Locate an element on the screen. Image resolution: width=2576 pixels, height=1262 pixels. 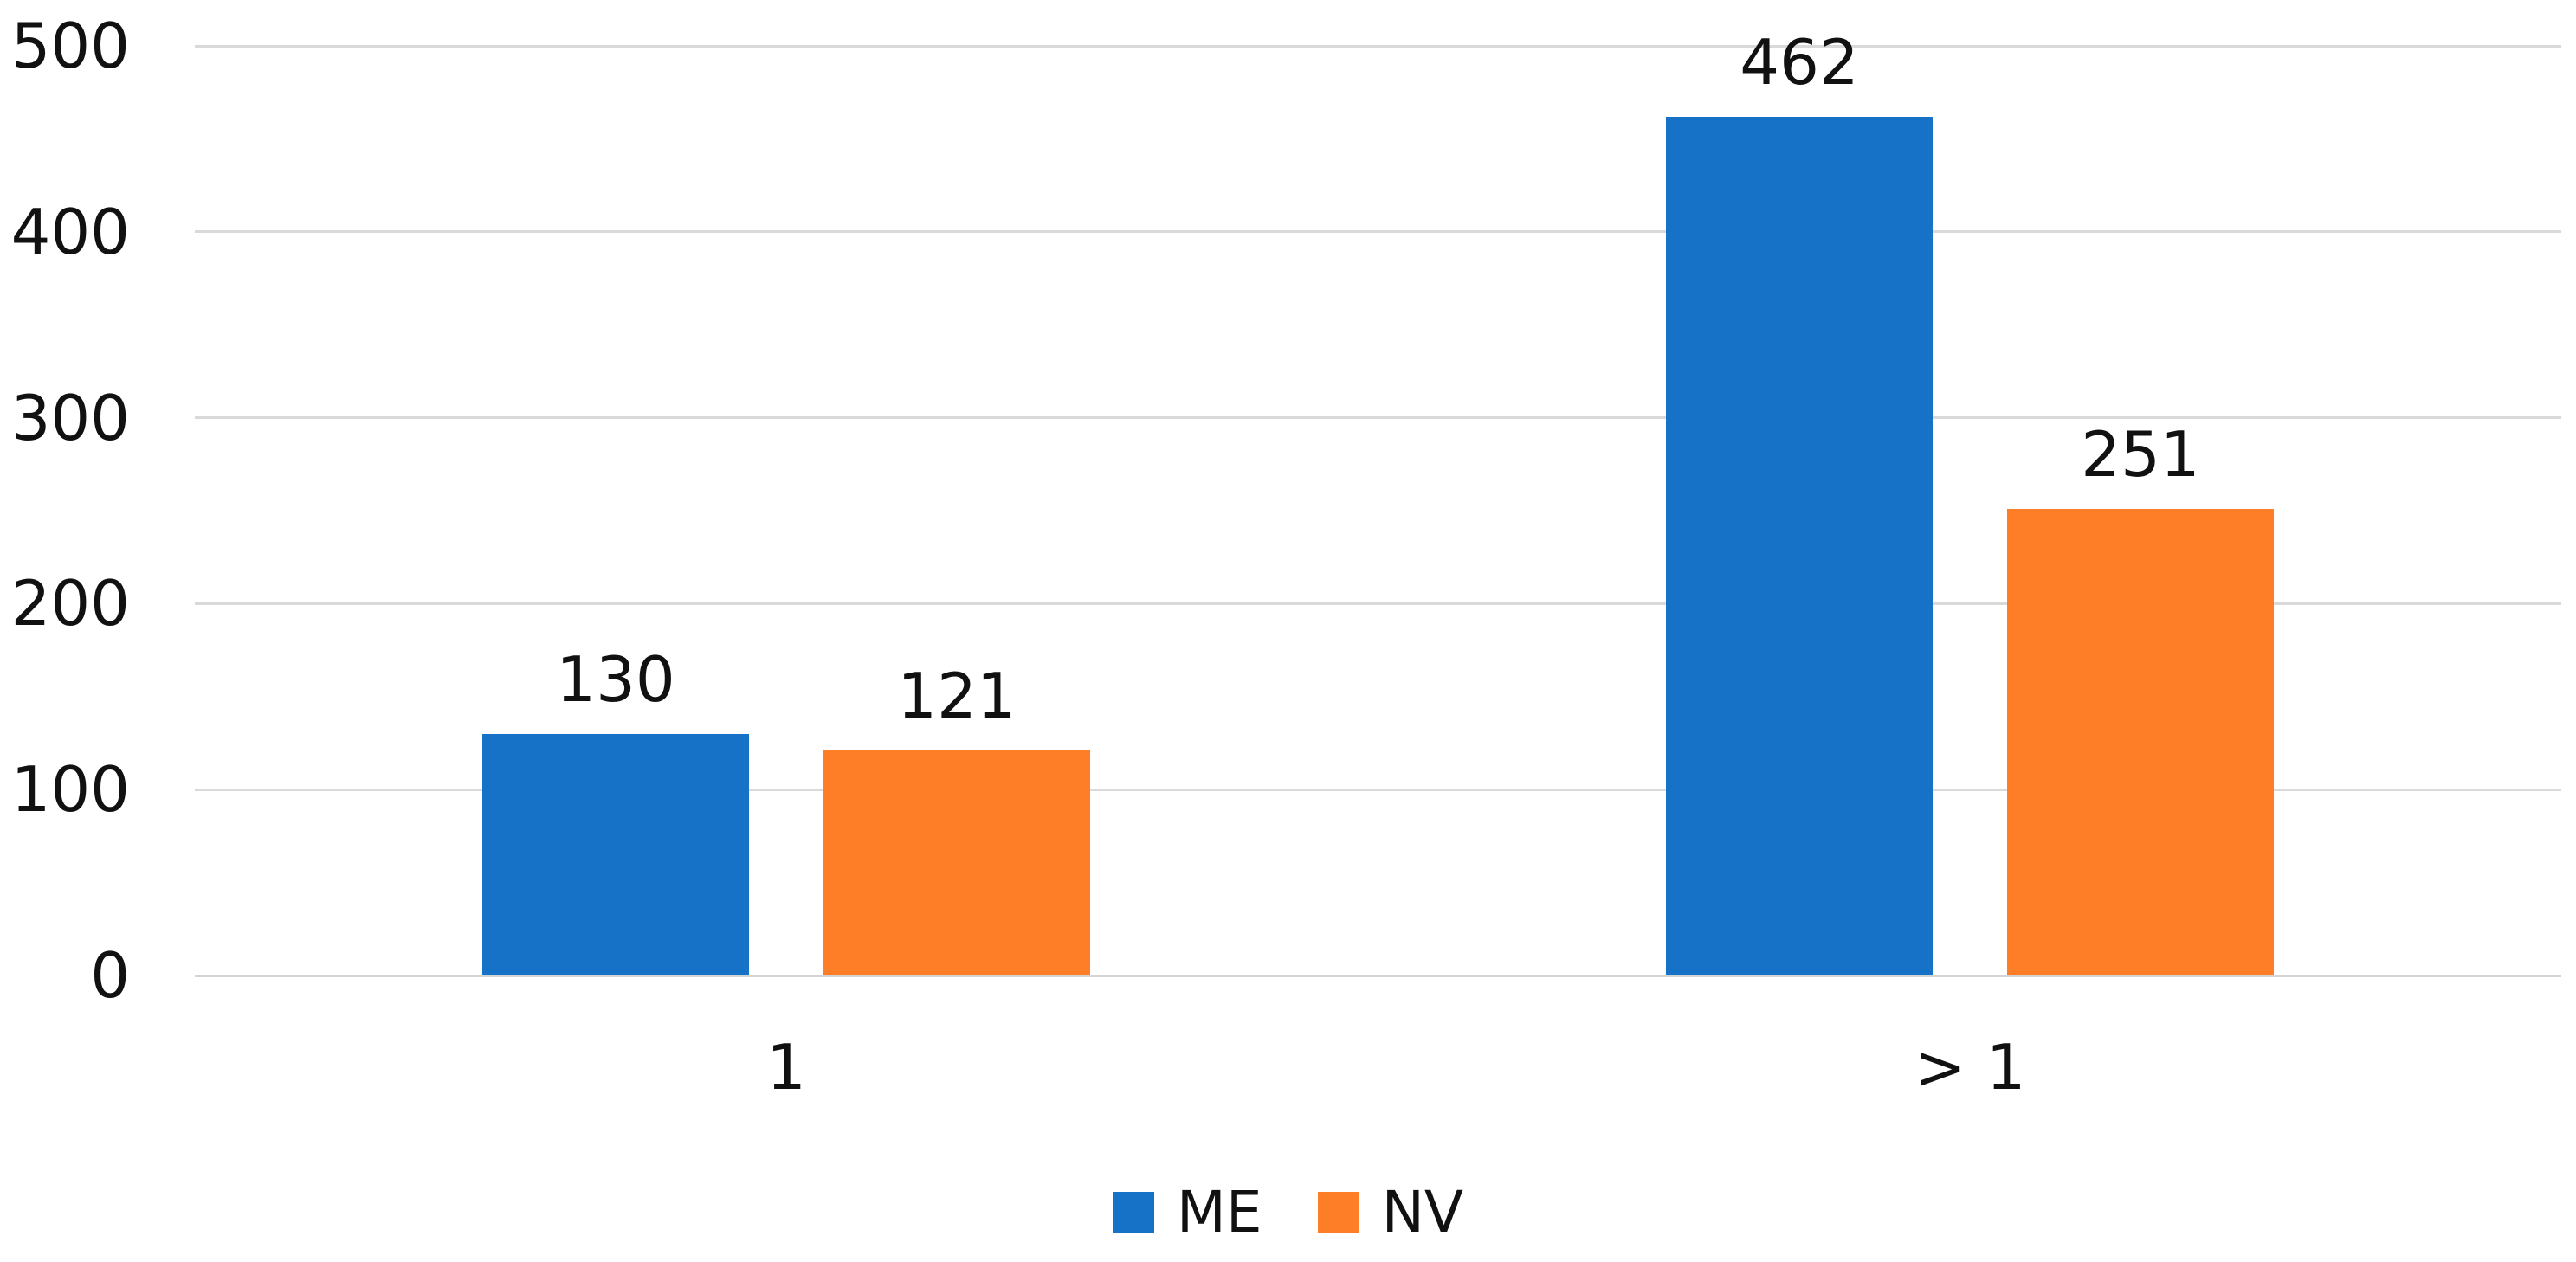
legend-label-nv: NV is located at coordinates (1422, 1212).